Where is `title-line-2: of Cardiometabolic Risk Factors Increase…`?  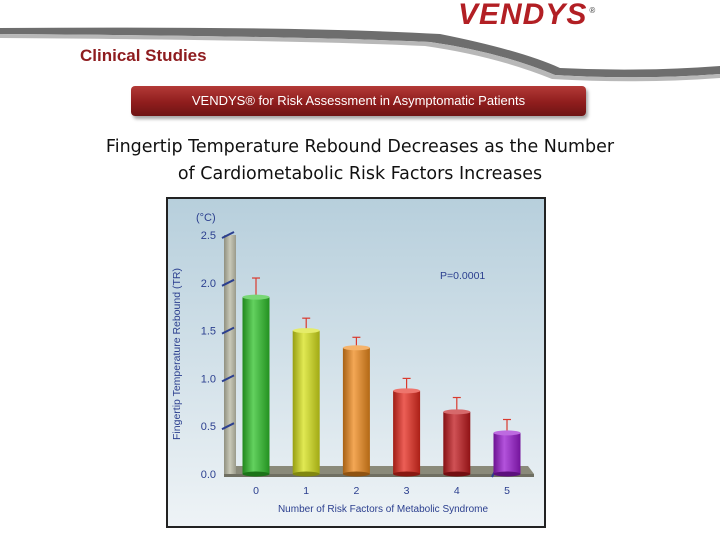
title-line-2: of Cardiometabolic Risk Factors Increase… is located at coordinates (360, 174).